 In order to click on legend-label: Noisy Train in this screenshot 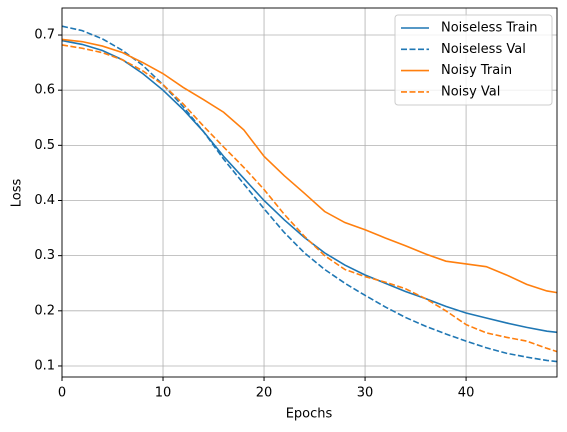, I will do `click(476, 70)`.